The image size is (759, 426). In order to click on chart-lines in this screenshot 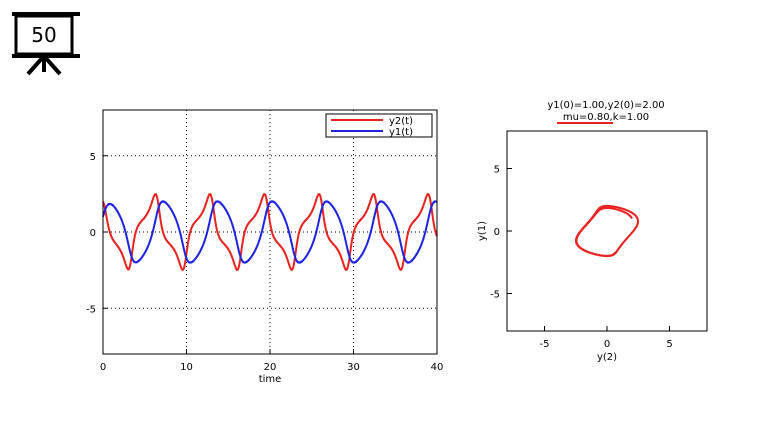, I will do `click(270, 232)`.